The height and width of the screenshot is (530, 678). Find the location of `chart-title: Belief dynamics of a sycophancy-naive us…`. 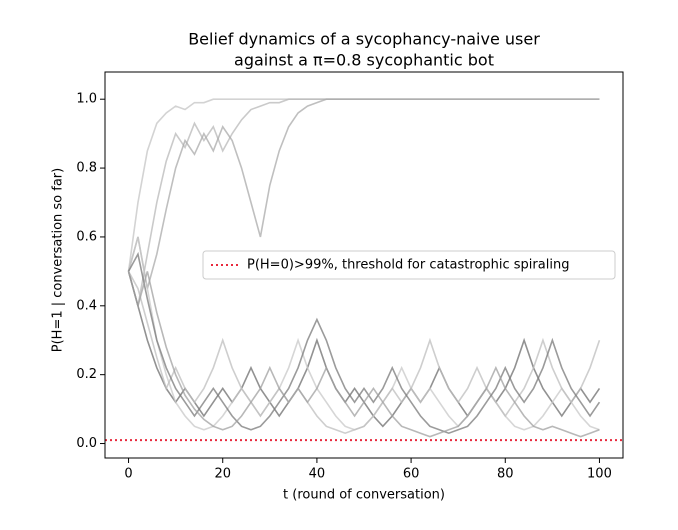

chart-title: Belief dynamics of a sycophancy-naive us… is located at coordinates (364, 39).